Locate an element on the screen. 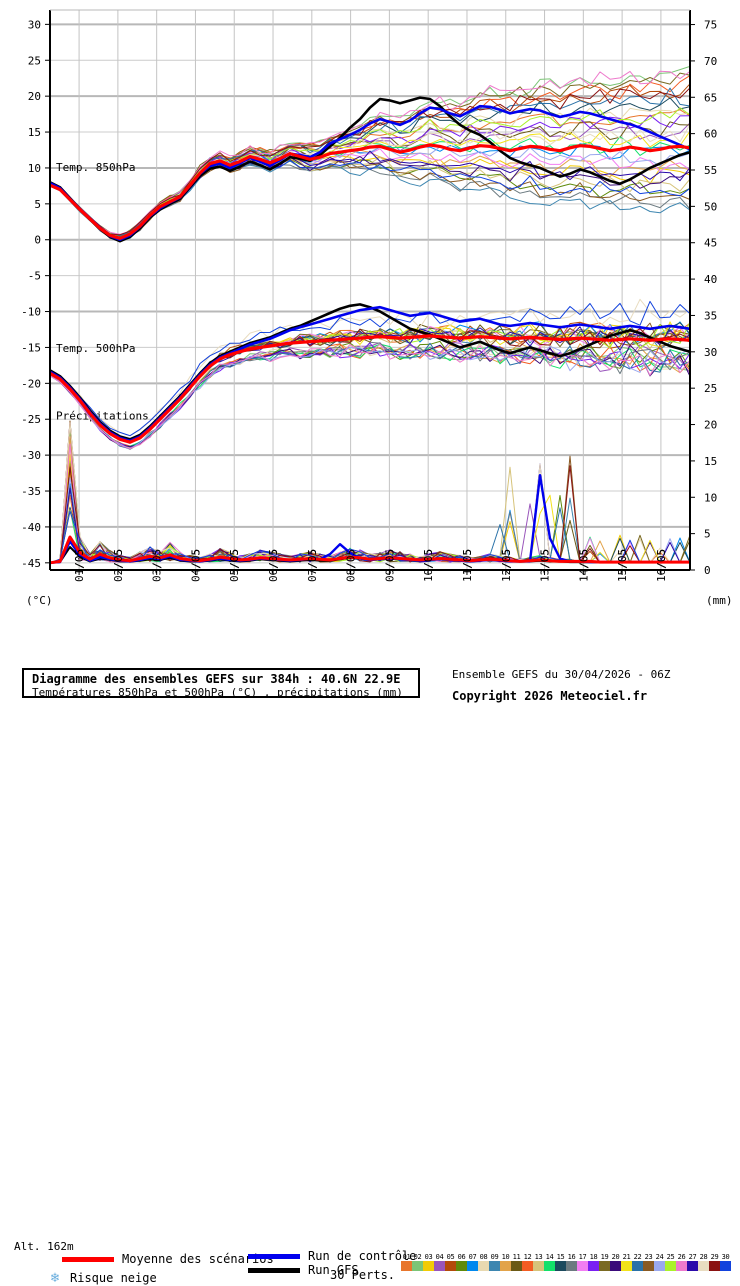  perturbation-number: 21 is located at coordinates (626, 1257).